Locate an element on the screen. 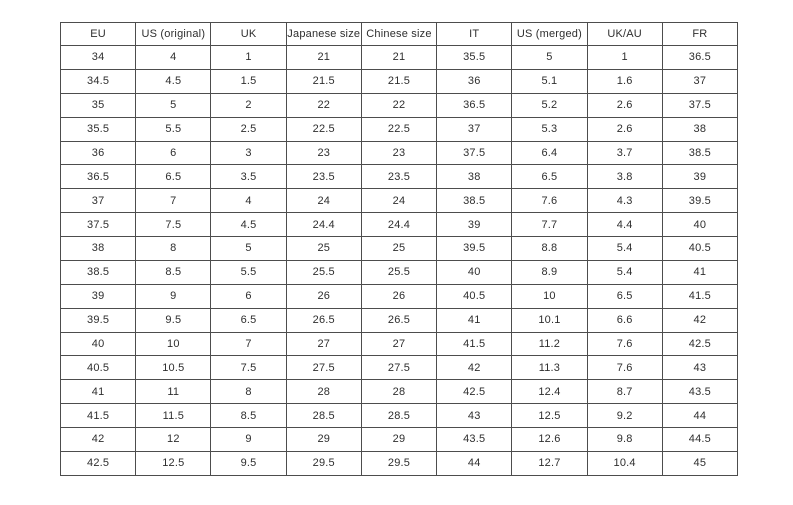 Image resolution: width=793 pixels, height=505 pixels. table-cell: 34 is located at coordinates (98, 57).